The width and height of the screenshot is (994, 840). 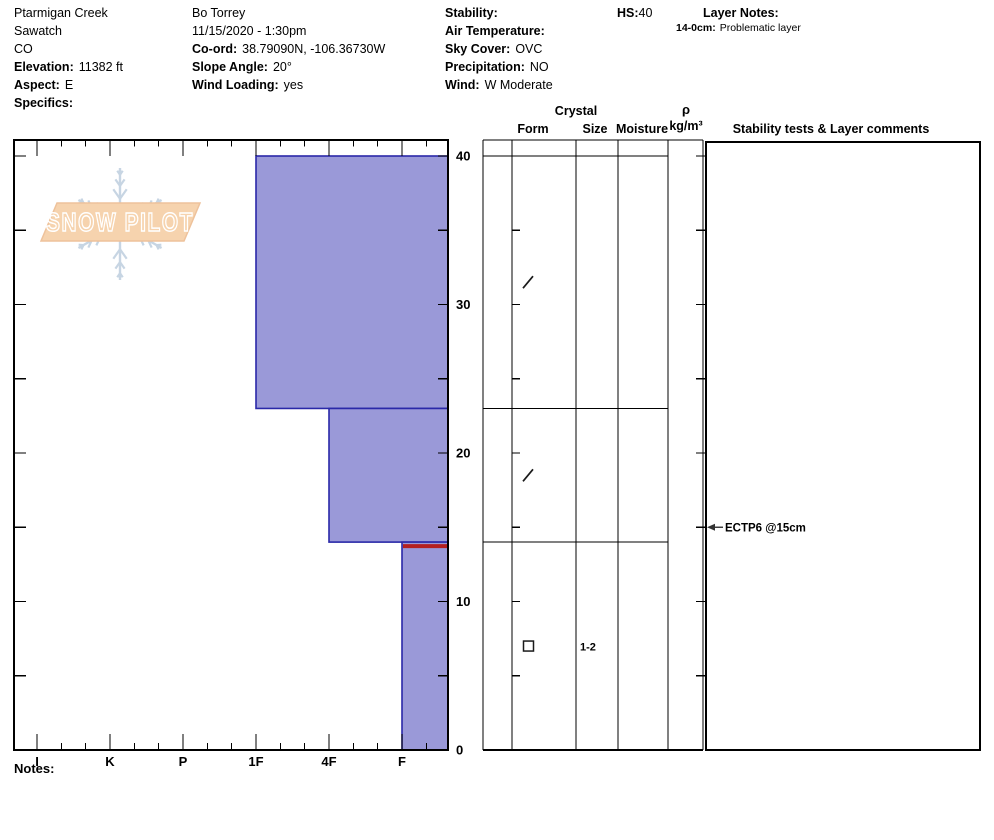 What do you see at coordinates (634, 13) in the screenshot?
I see `snow-height-row: HS:40` at bounding box center [634, 13].